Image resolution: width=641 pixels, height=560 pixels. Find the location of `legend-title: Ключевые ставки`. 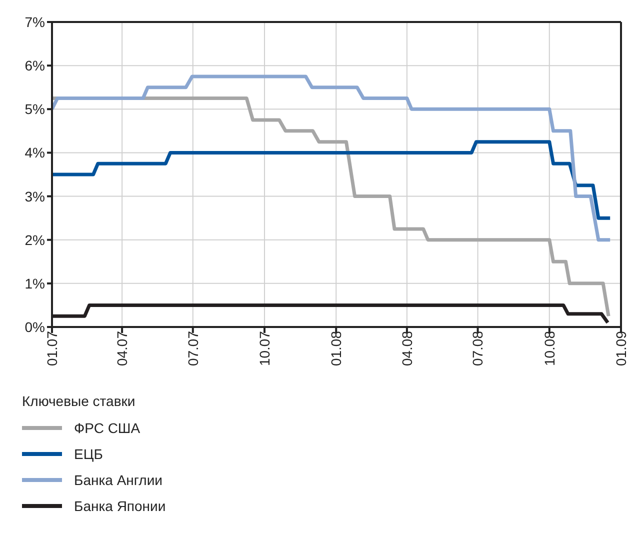

legend-title: Ключевые ставки is located at coordinates (79, 401).